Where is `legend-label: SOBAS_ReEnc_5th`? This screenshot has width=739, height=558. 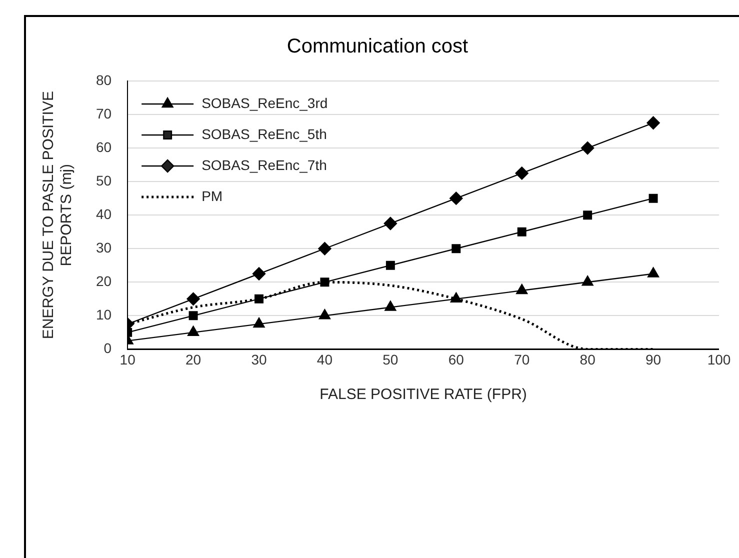
legend-label: SOBAS_ReEnc_5th is located at coordinates (264, 134).